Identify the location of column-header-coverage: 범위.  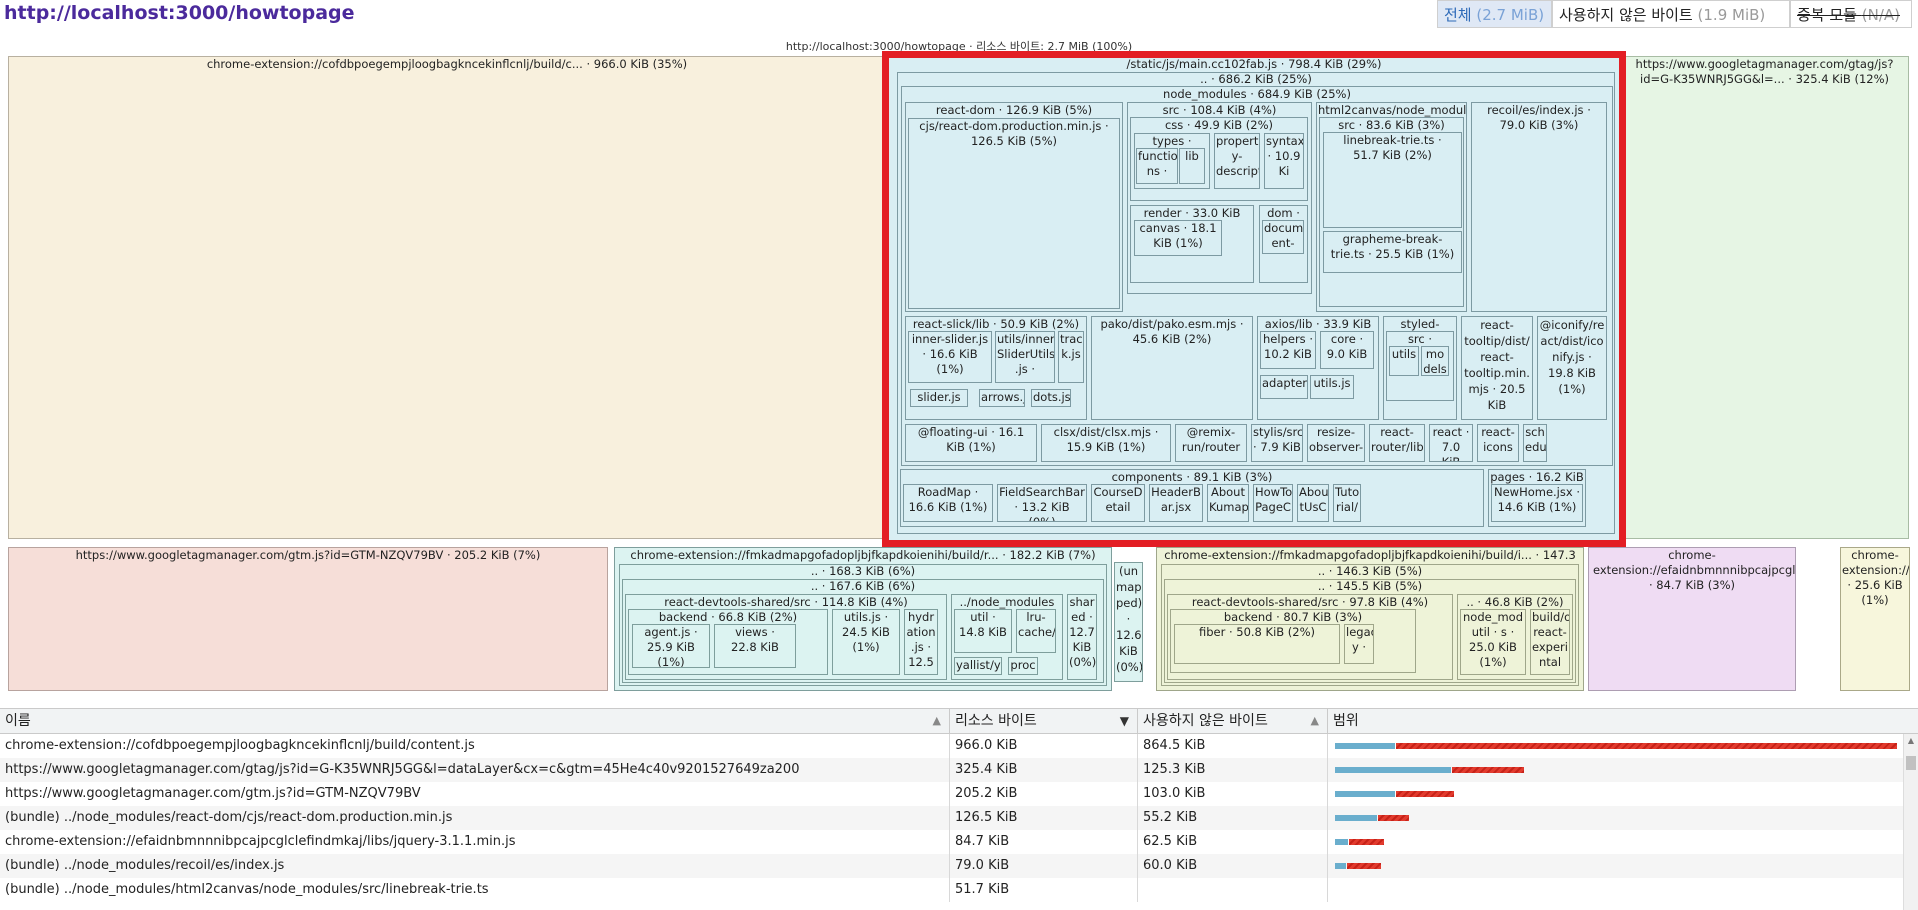
(1623, 721).